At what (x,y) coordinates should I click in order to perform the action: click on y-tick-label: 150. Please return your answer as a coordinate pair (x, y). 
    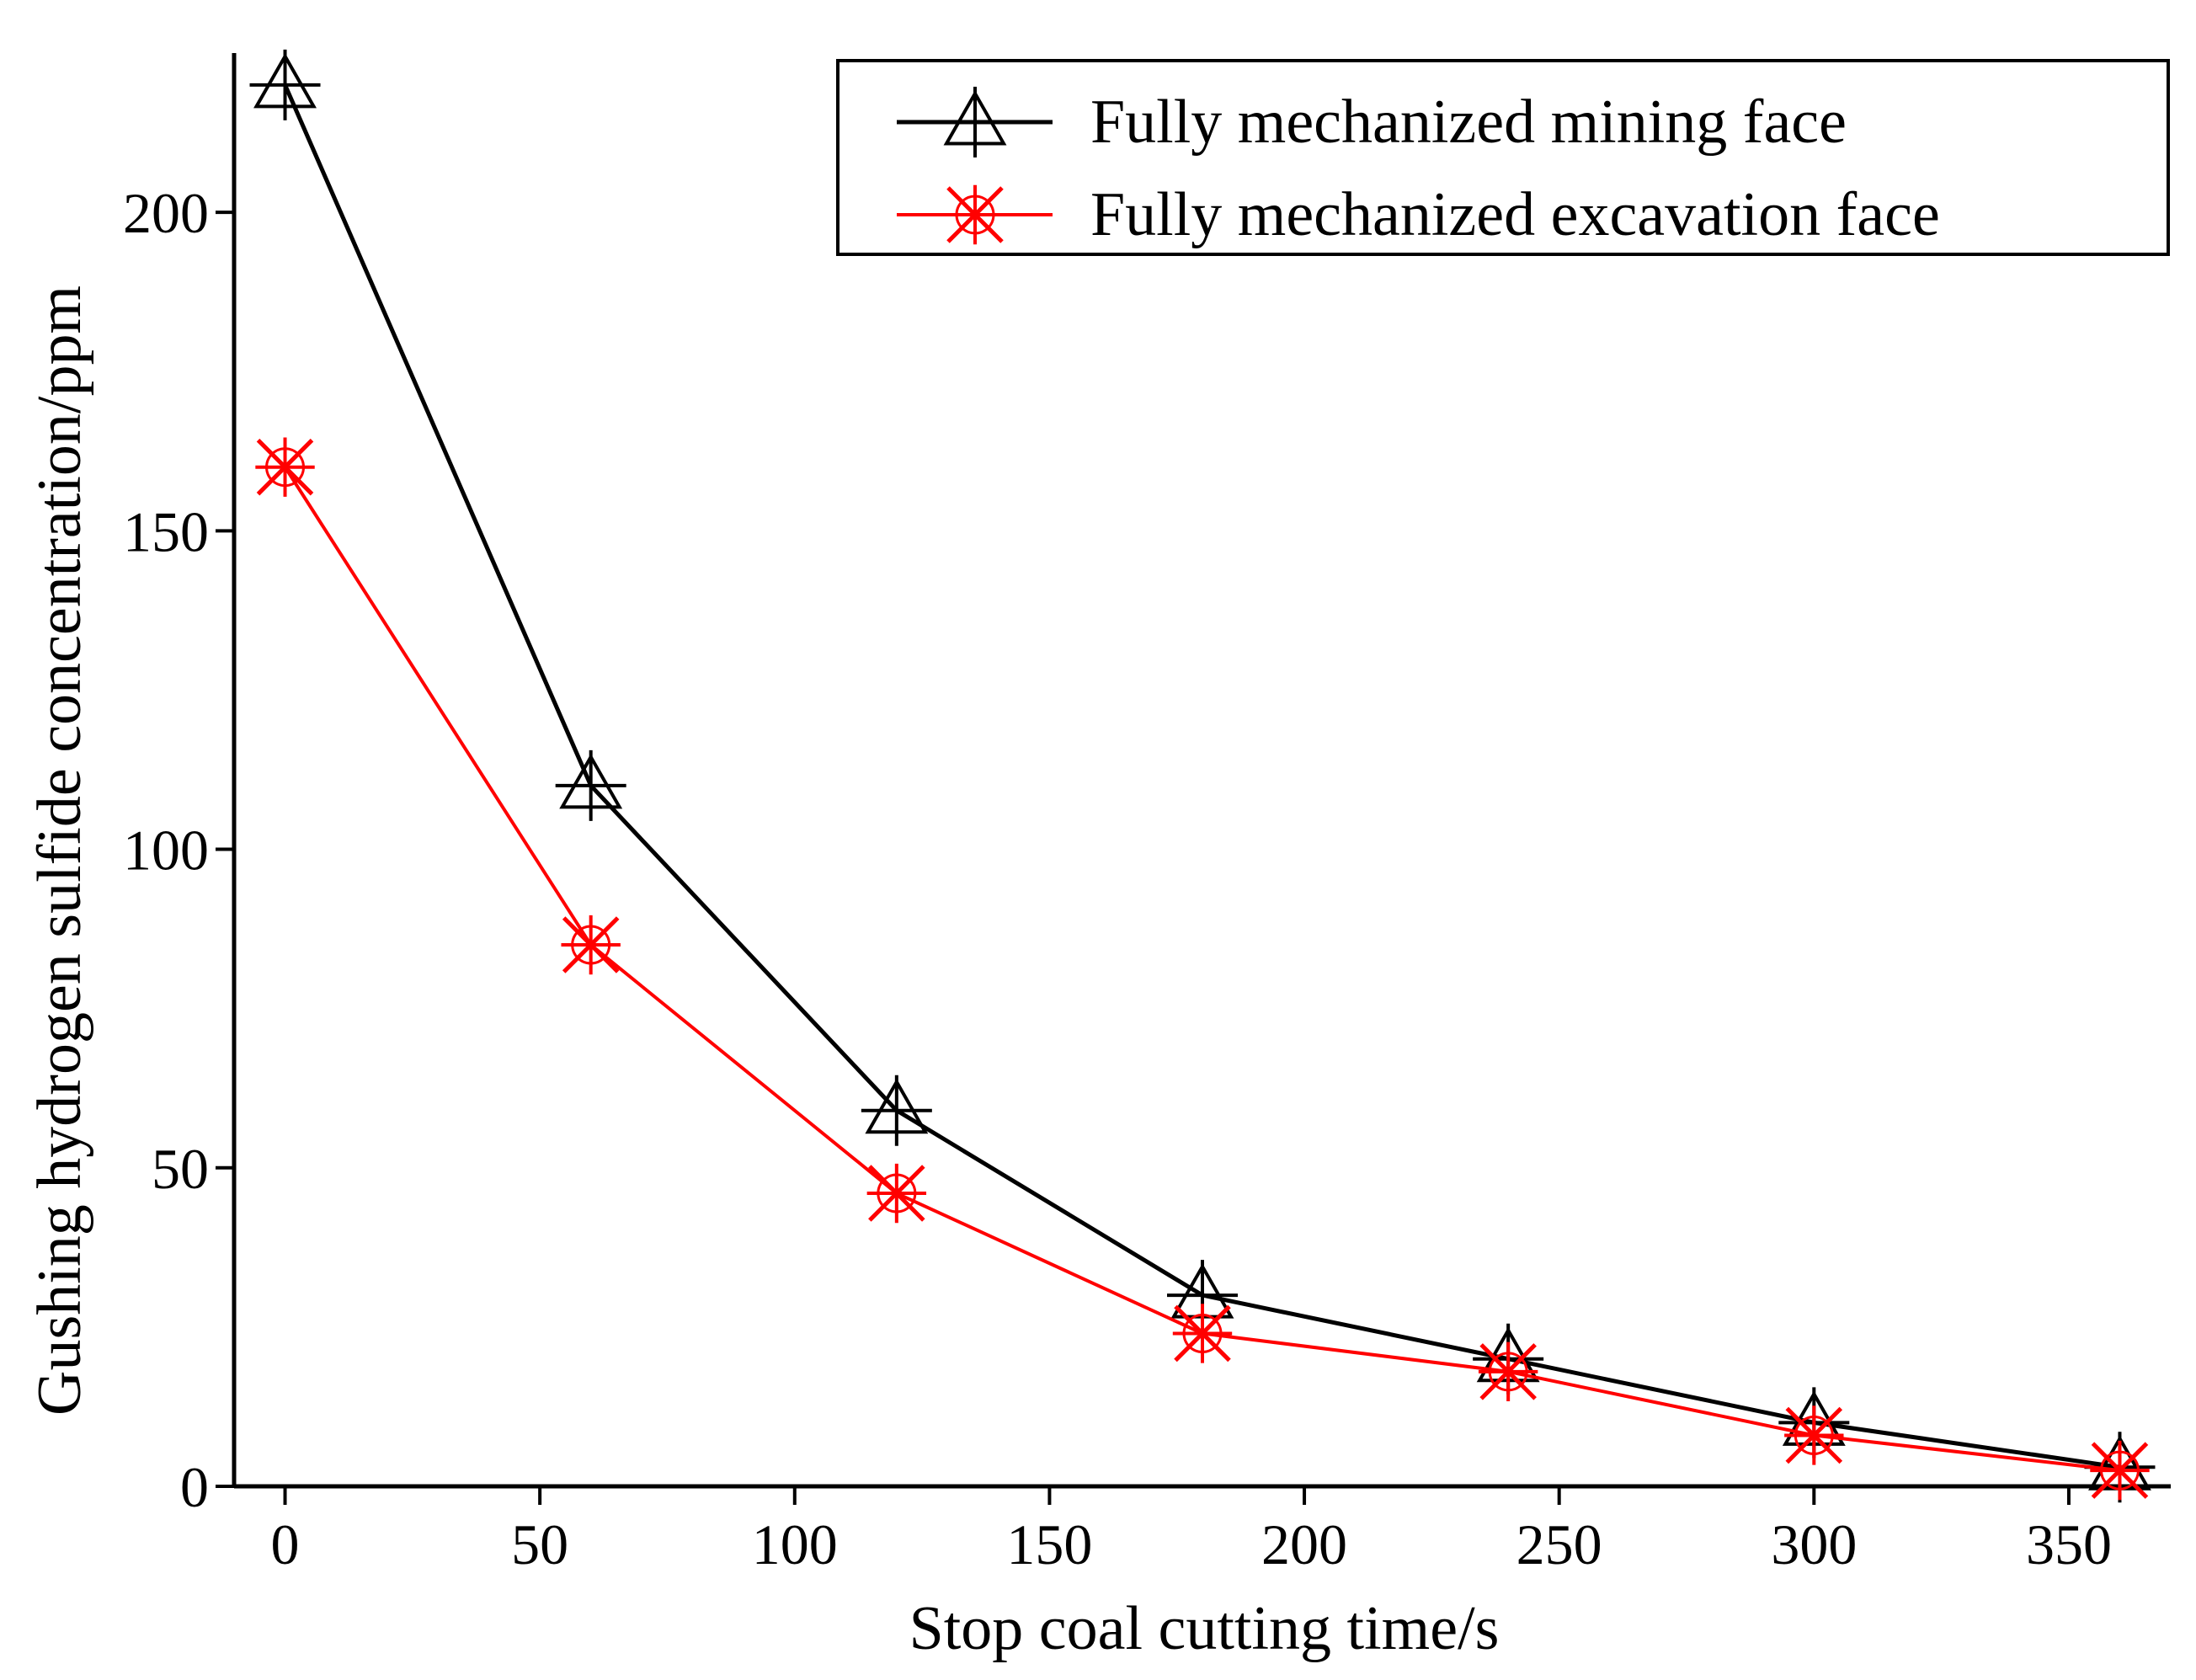
    Looking at the image, I should click on (166, 531).